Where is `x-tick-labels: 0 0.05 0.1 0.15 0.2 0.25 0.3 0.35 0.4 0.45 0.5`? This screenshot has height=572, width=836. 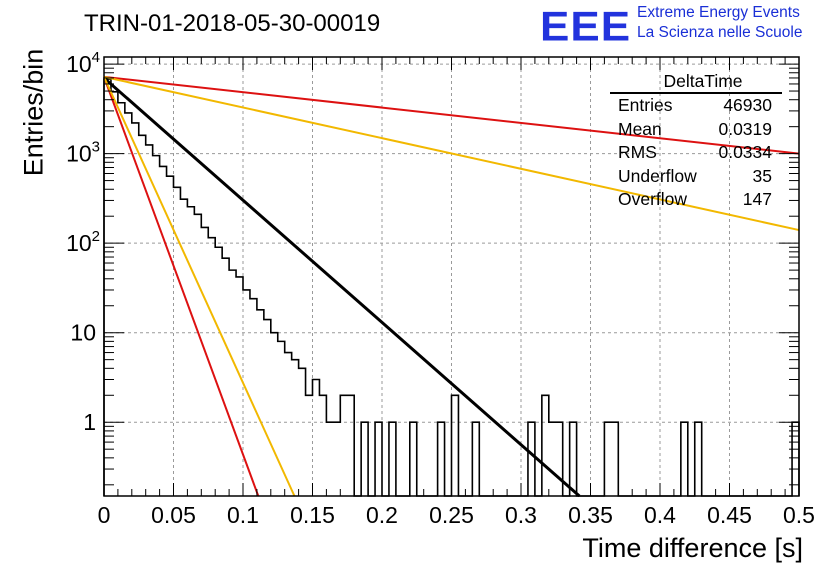
x-tick-labels: 0 0.05 0.1 0.15 0.2 0.25 0.3 0.35 0.4 0.45 0.5 is located at coordinates (456, 515).